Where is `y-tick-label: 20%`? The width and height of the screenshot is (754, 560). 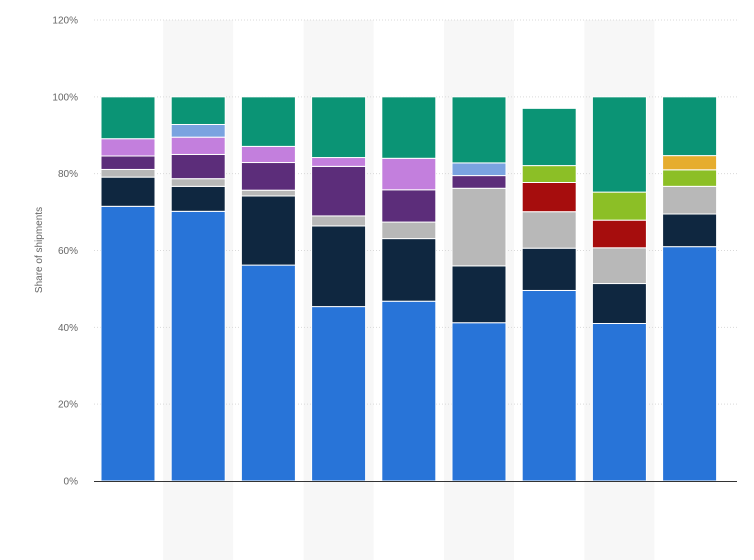
y-tick-label: 20% is located at coordinates (68, 405).